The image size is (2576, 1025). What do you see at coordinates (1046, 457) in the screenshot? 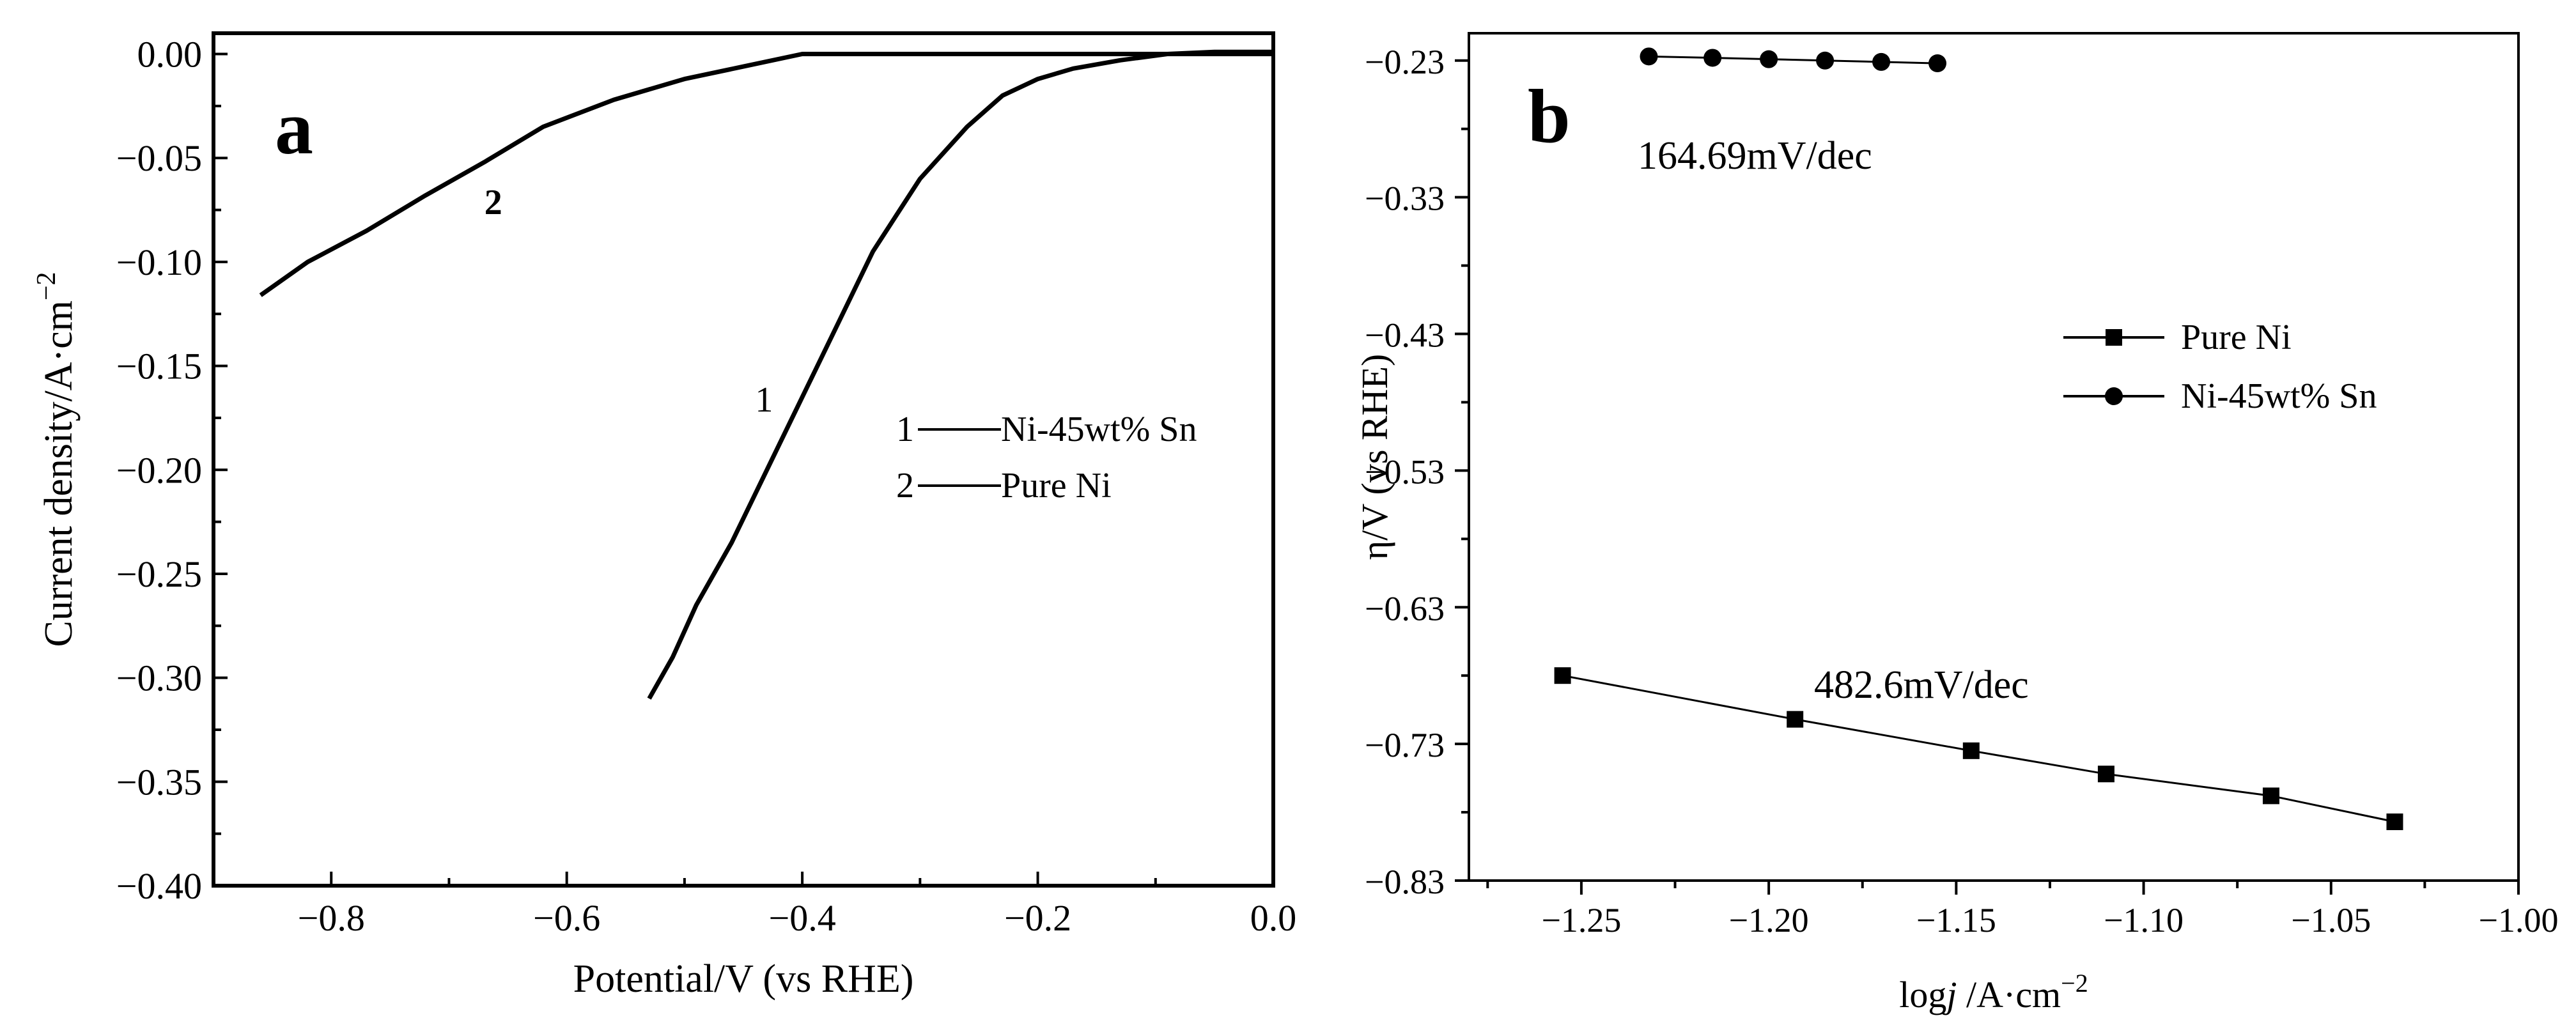
I see `panel-a-legend: 1 Ni-45wt% Sn 2 Pure Ni` at bounding box center [1046, 457].